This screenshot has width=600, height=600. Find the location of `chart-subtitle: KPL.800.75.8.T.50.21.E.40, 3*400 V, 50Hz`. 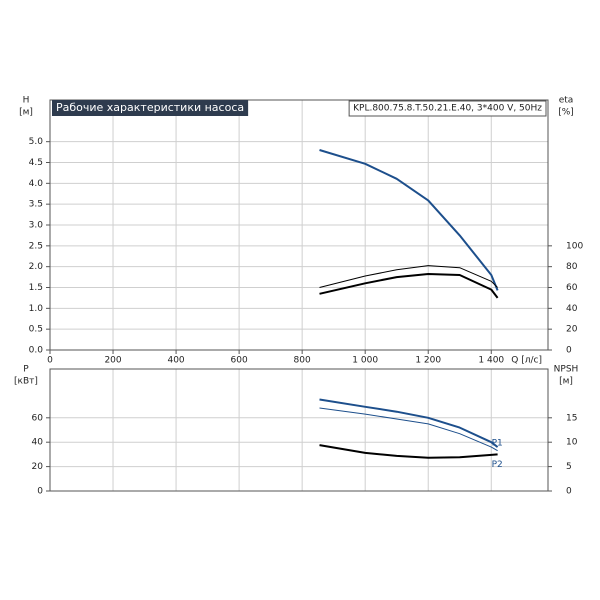

chart-subtitle: KPL.800.75.8.T.50.21.E.40, 3*400 V, 50Hz is located at coordinates (447, 109).